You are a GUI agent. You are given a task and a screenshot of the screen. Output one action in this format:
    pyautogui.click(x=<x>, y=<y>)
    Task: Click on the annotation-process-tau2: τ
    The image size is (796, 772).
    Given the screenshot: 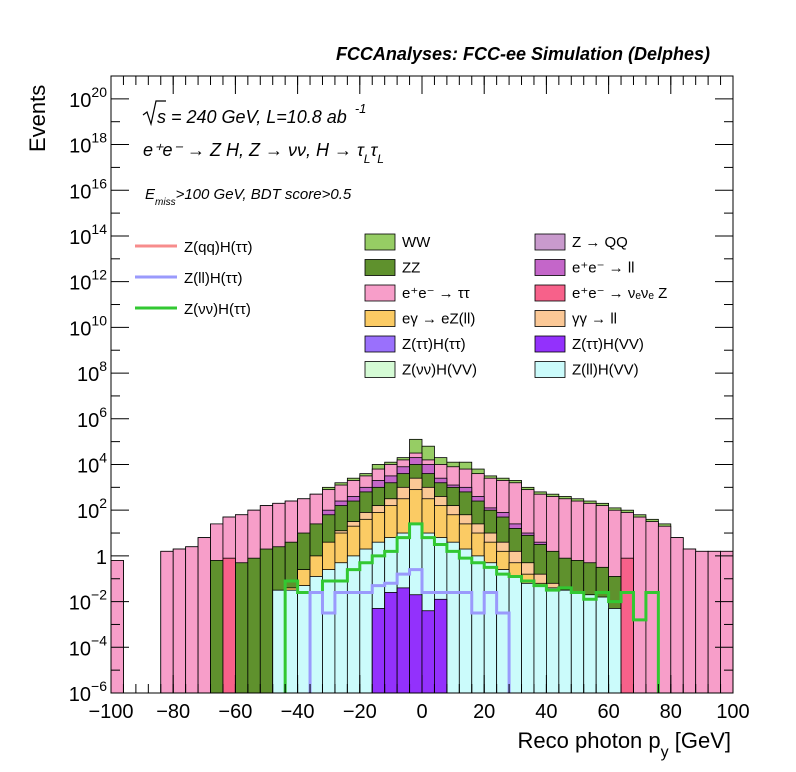 What is the action you would take?
    pyautogui.click(x=374, y=150)
    